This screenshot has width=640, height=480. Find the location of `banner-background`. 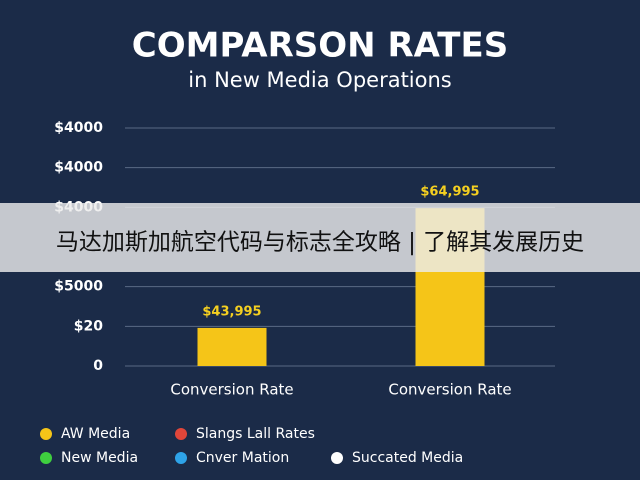

banner-background is located at coordinates (320, 237).